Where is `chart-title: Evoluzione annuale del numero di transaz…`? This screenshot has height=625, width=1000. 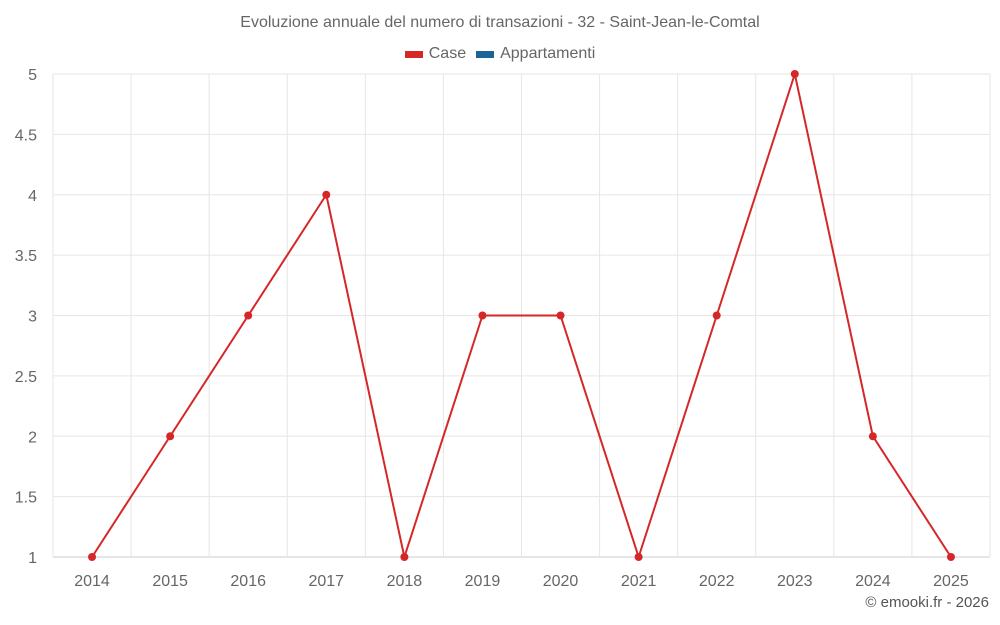 chart-title: Evoluzione annuale del numero di transaz… is located at coordinates (500, 22).